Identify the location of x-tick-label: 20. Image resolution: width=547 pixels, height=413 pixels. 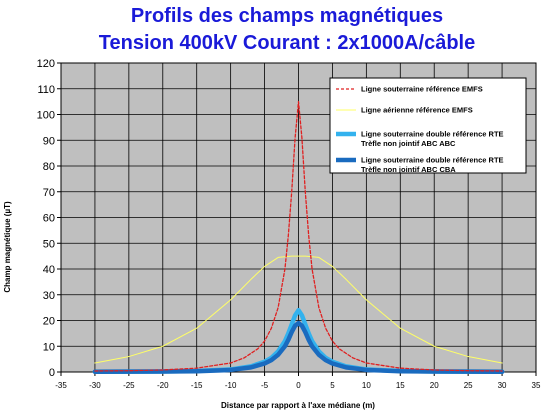
(434, 385).